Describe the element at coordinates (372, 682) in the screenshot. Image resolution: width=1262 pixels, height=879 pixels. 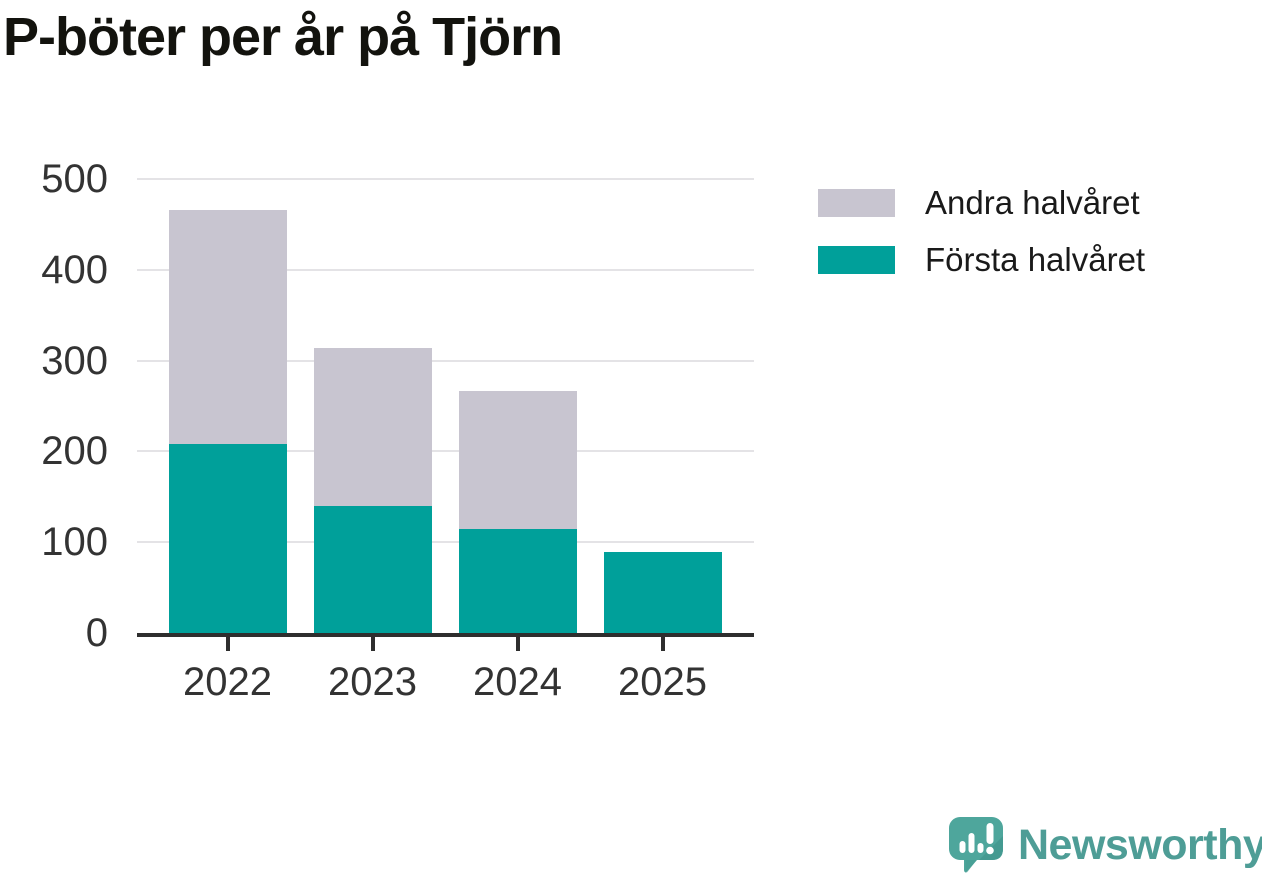
I see `x-axis-label-2023: 2023` at that location.